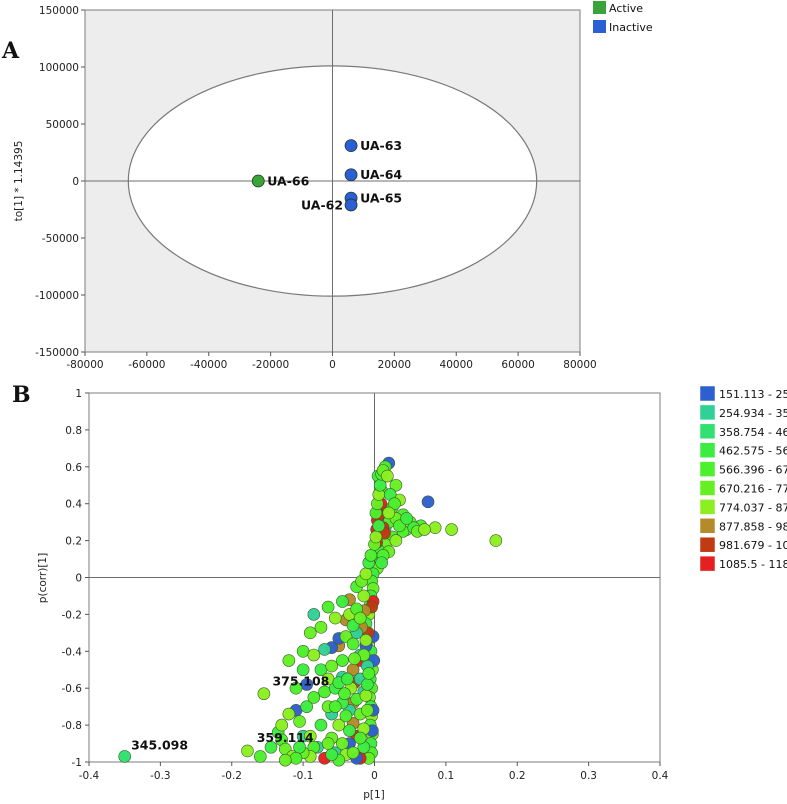 The width and height of the screenshot is (787, 804). Describe the element at coordinates (381, 198) in the screenshot. I see `point-label: UA-65` at that location.